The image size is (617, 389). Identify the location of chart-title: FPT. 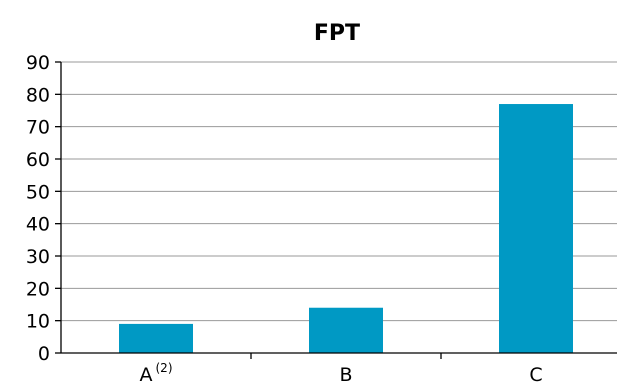
(337, 33).